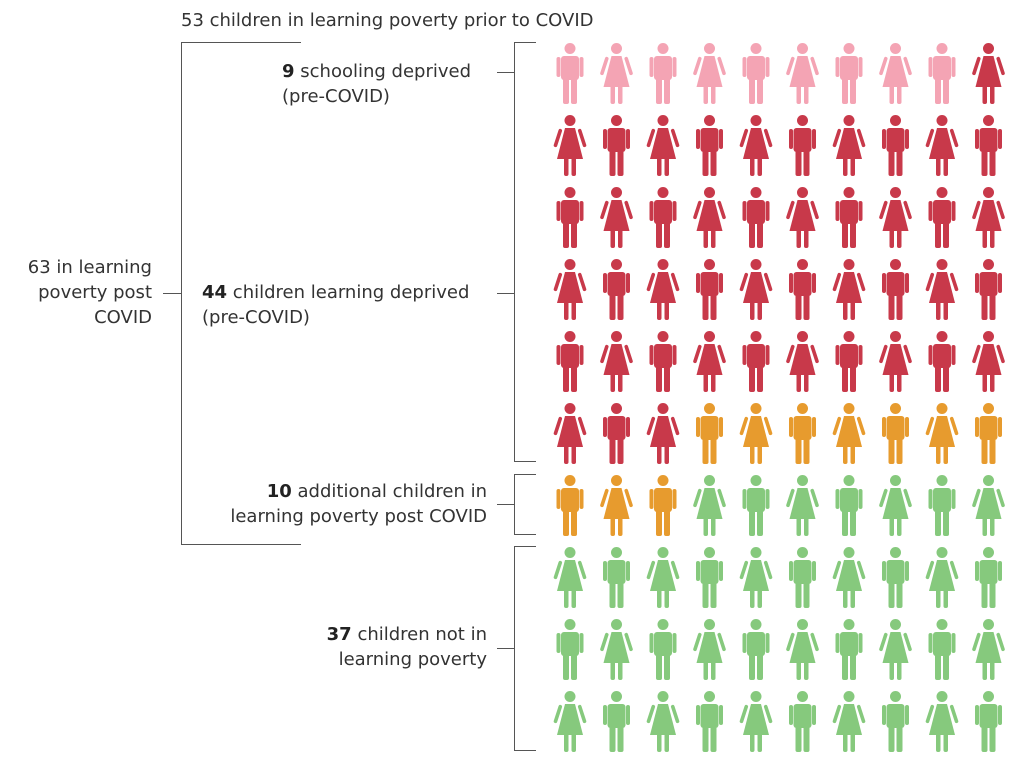 This screenshot has width=1024, height=770. I want to click on learning-tick, so click(505, 293).